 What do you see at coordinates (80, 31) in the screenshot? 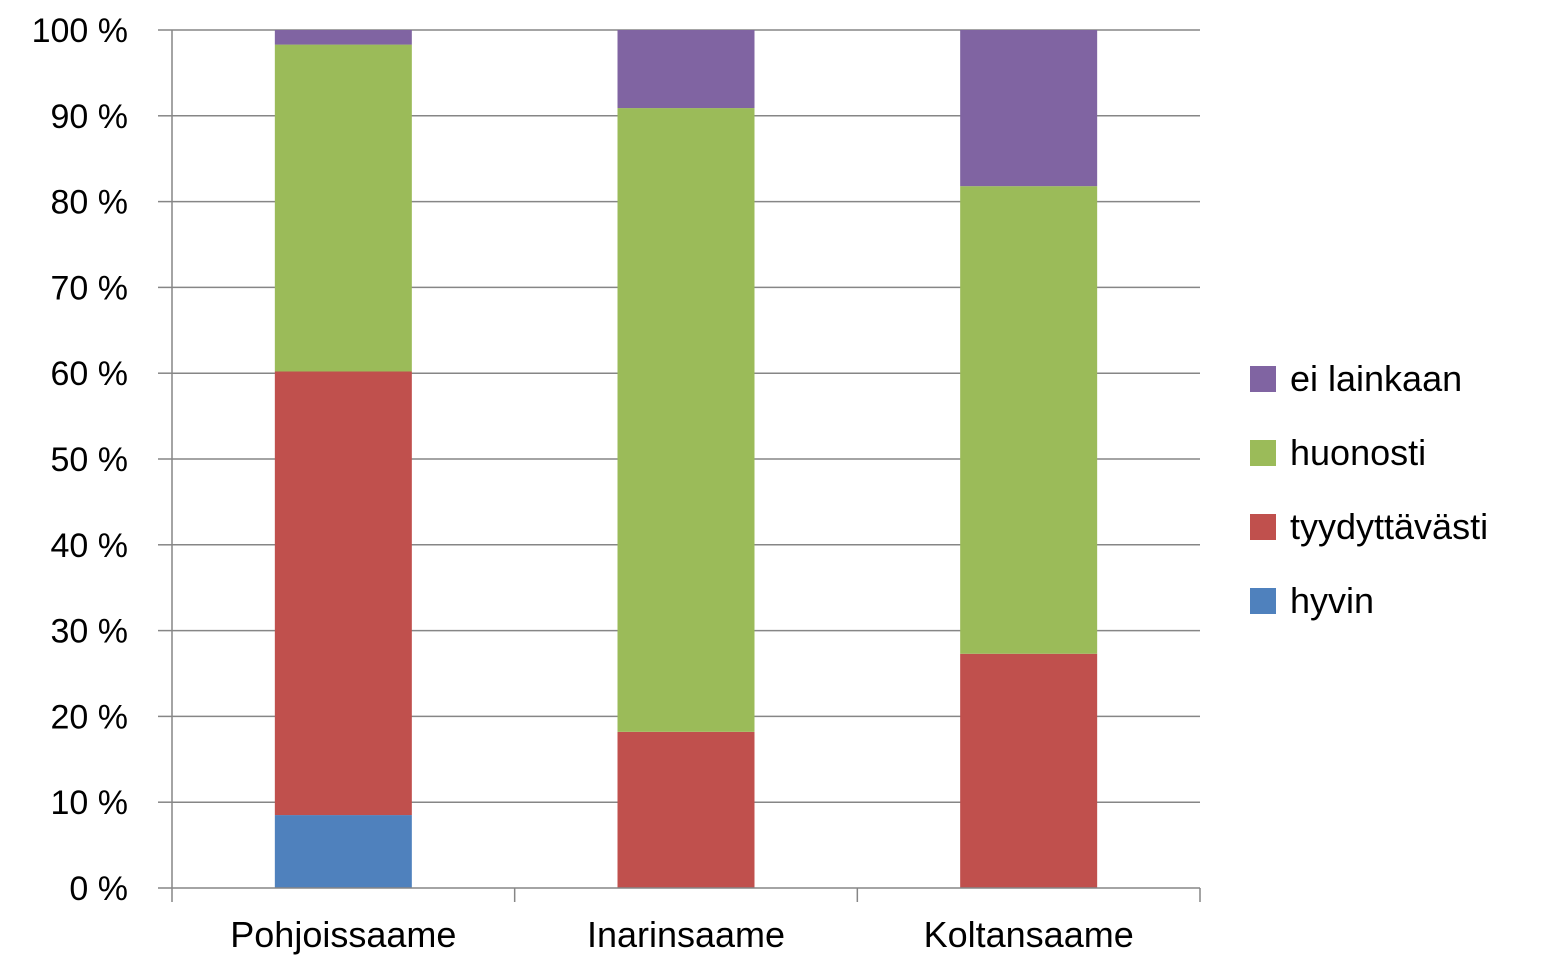
I see `y-axis-tick-label: 100 %` at bounding box center [80, 31].